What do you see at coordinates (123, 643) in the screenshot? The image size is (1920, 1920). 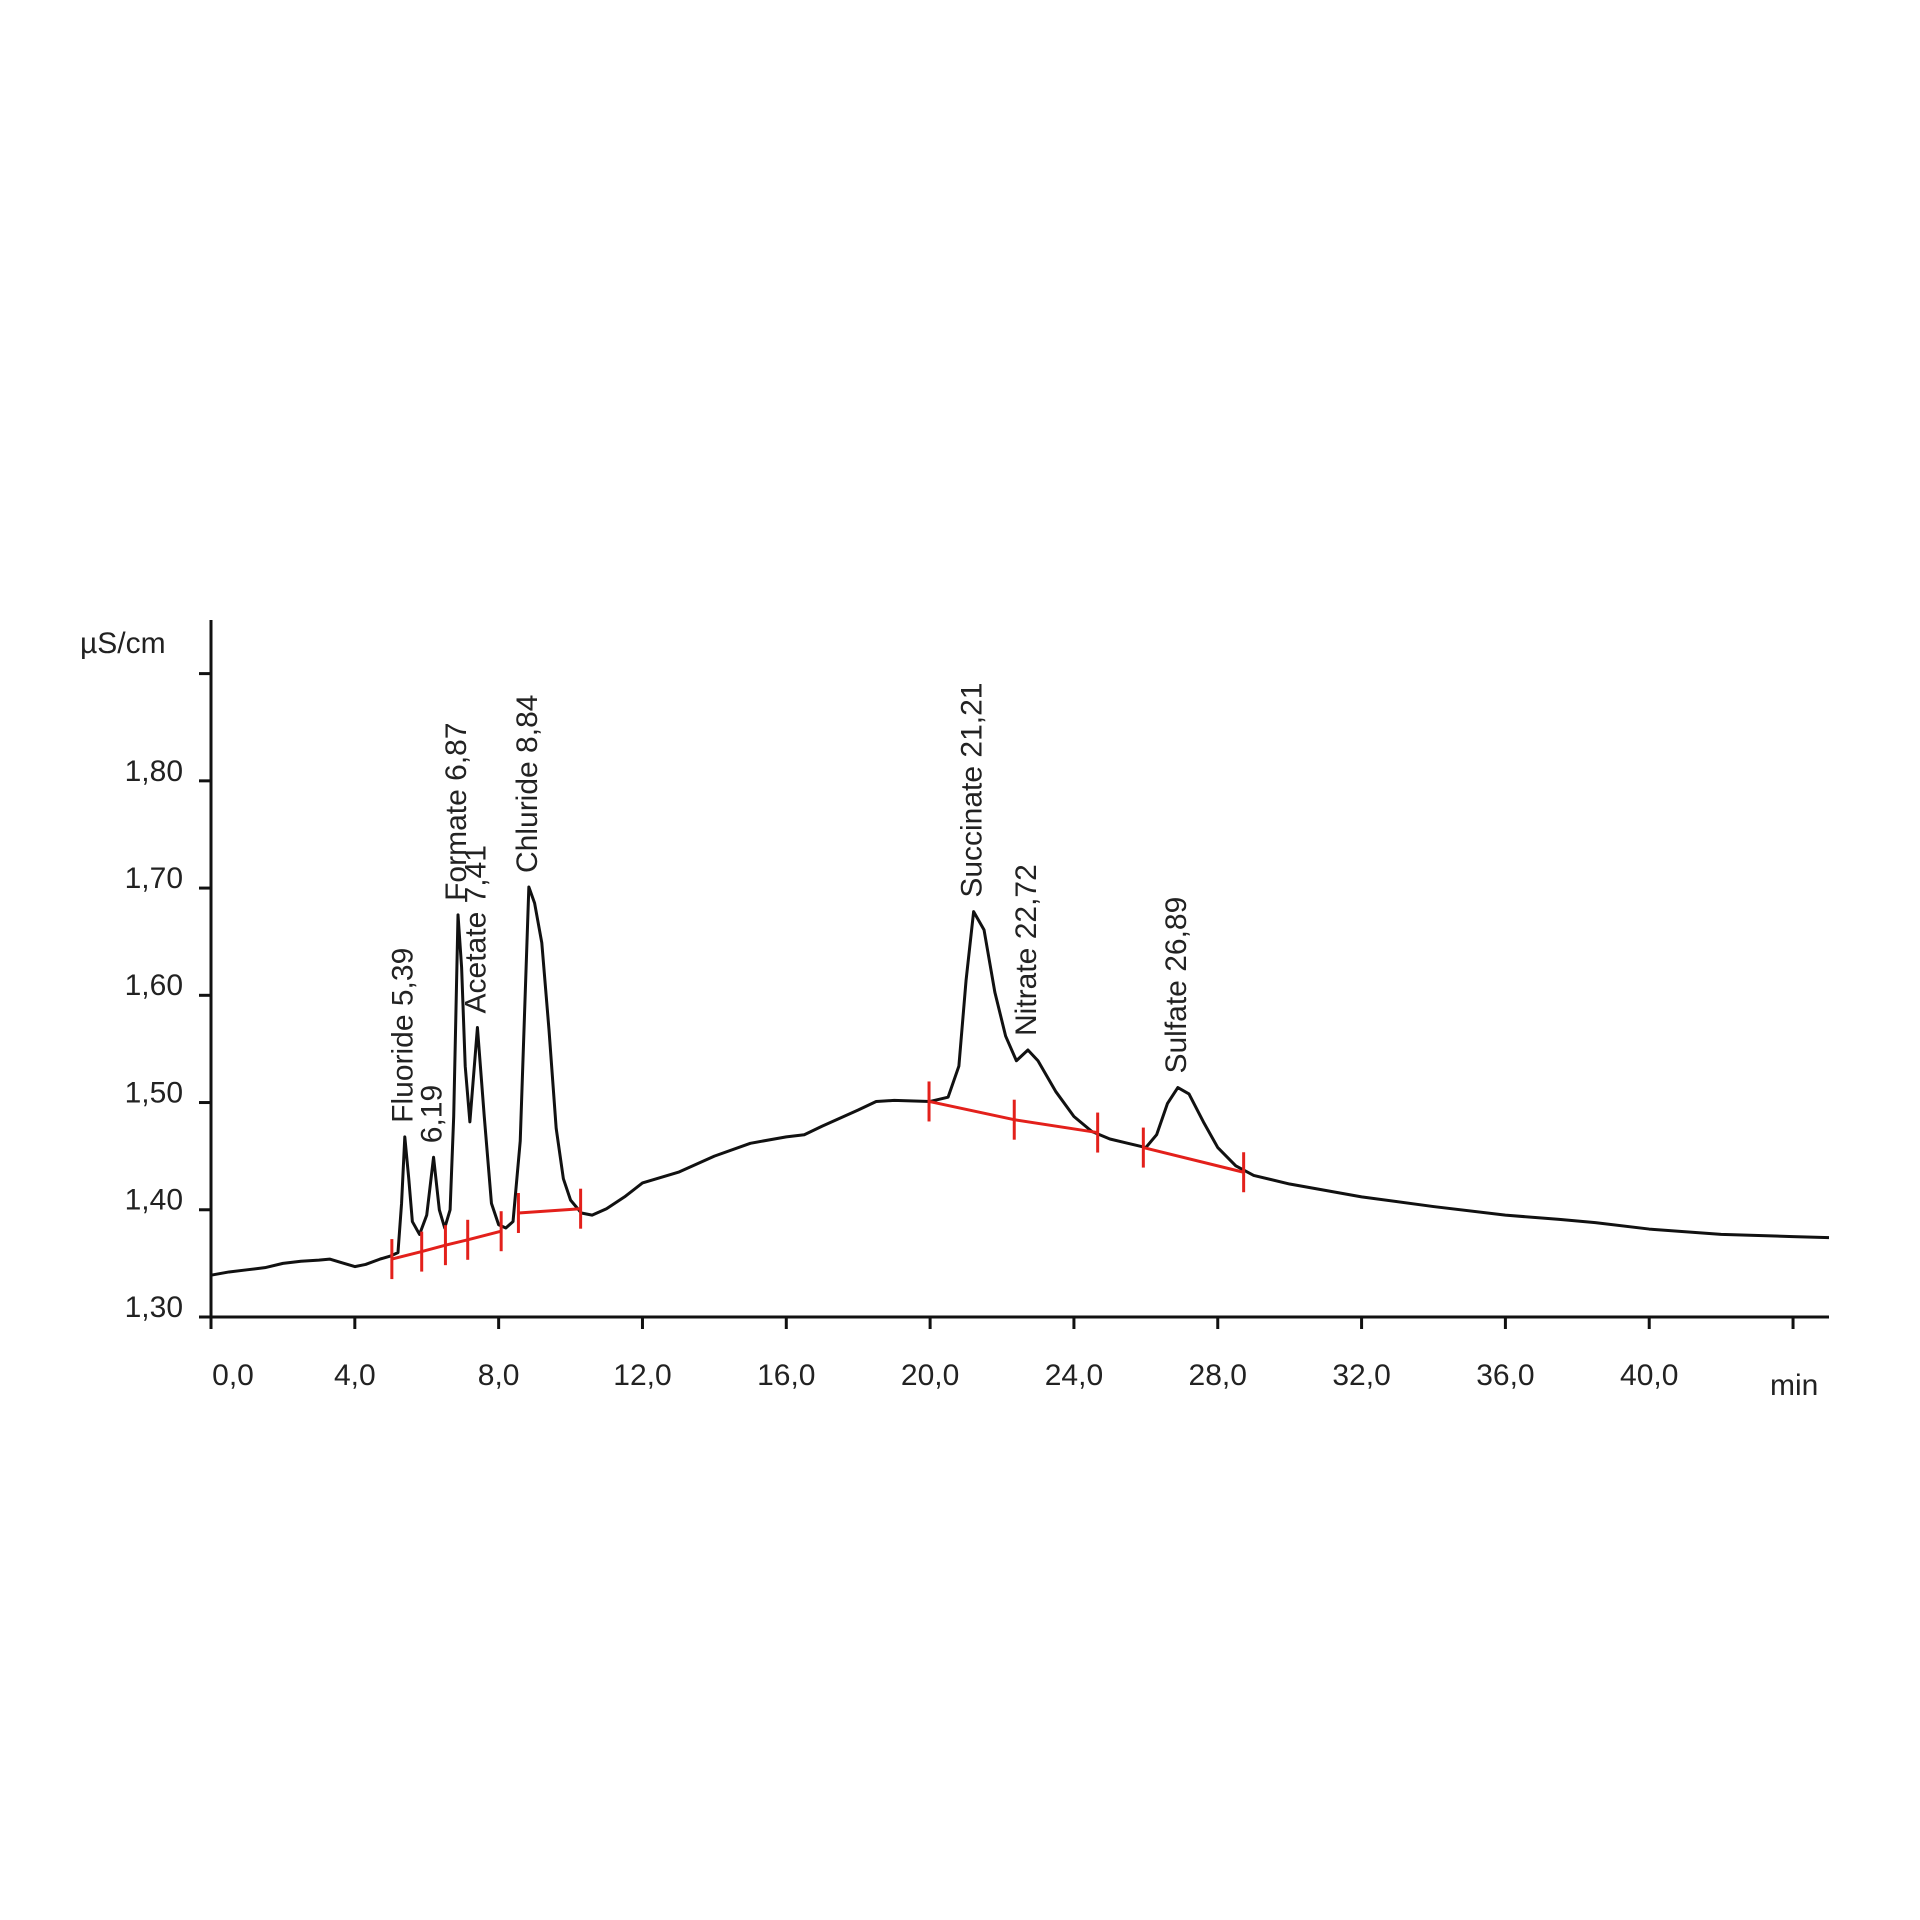 I see `y-axis-label: µS/cm` at bounding box center [123, 643].